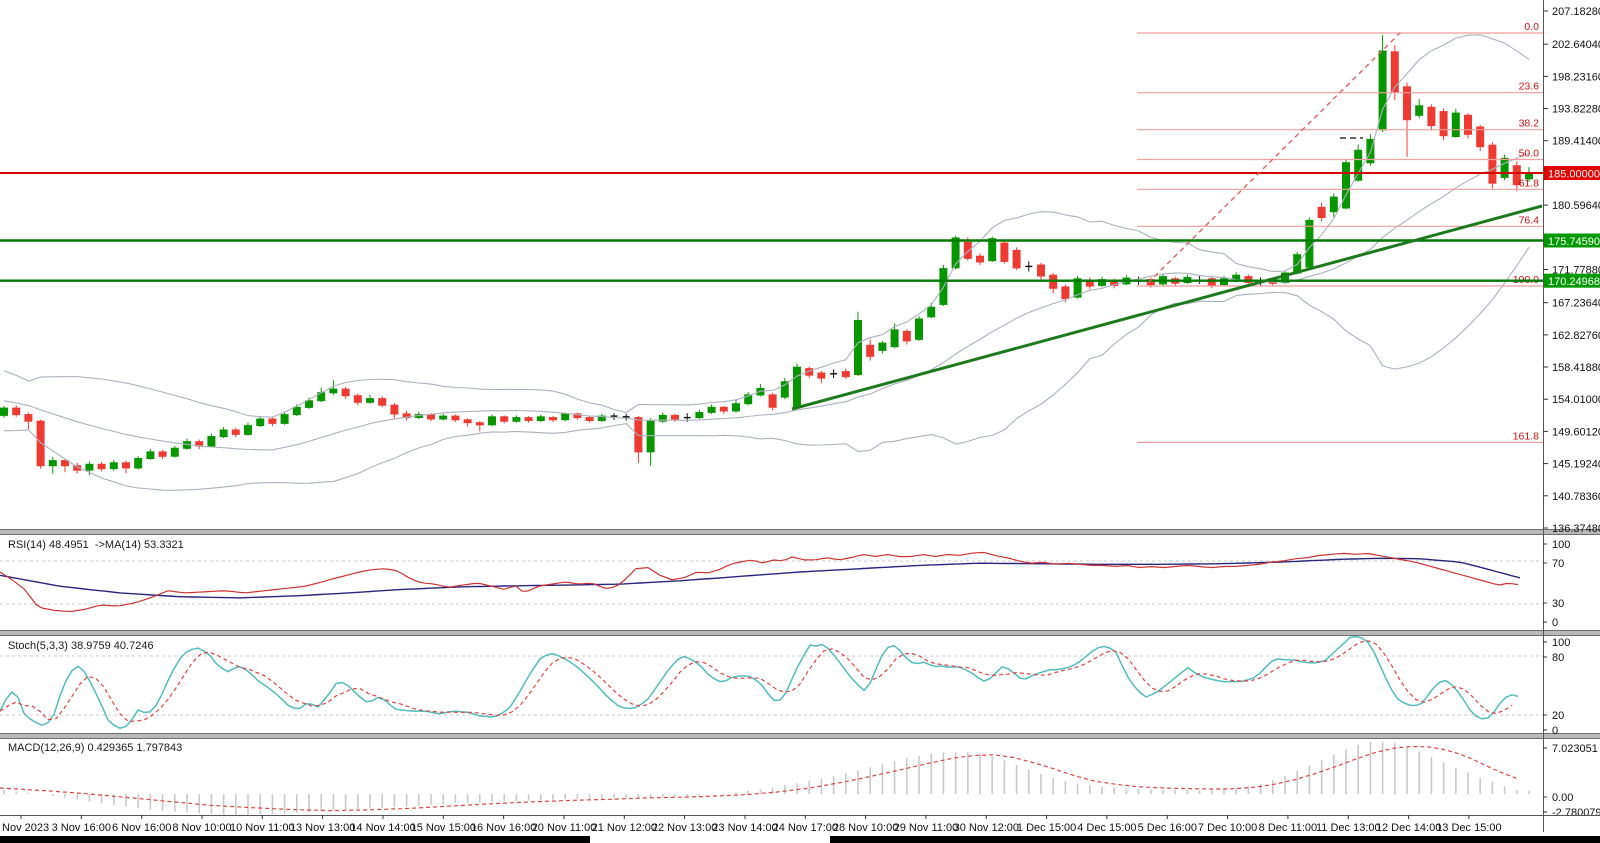  I want to click on rsi-ma-line, so click(760, 578).